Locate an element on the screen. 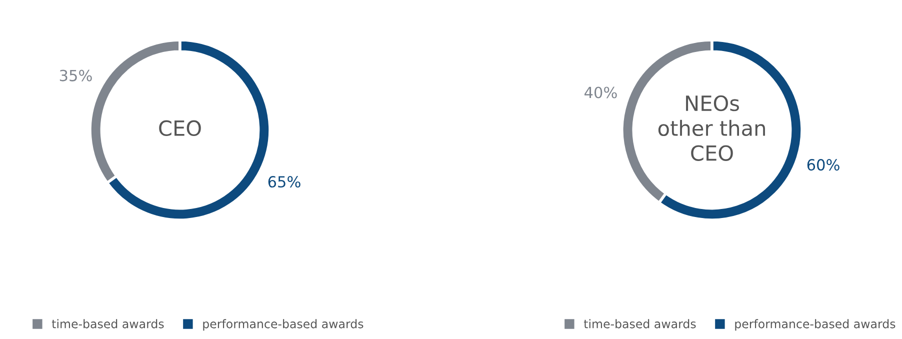  text: CEO is located at coordinates (180, 128).